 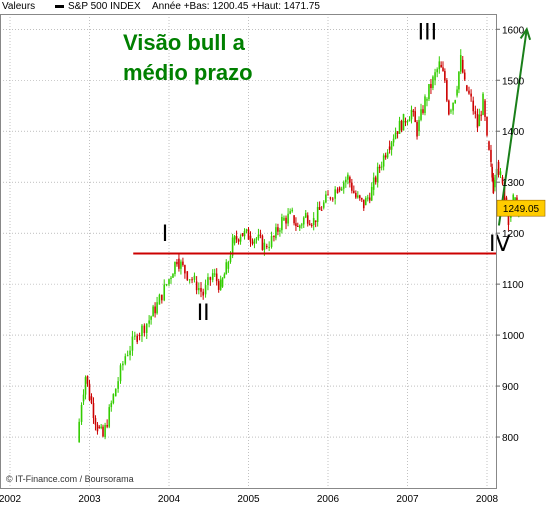 What do you see at coordinates (328, 499) in the screenshot?
I see `x-tick-label: 2006` at bounding box center [328, 499].